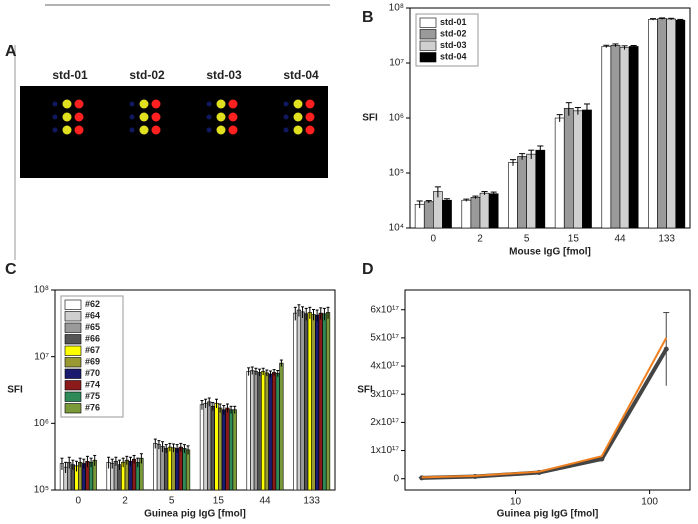  I want to click on y-tick-label: 10⁷, so click(41, 356).